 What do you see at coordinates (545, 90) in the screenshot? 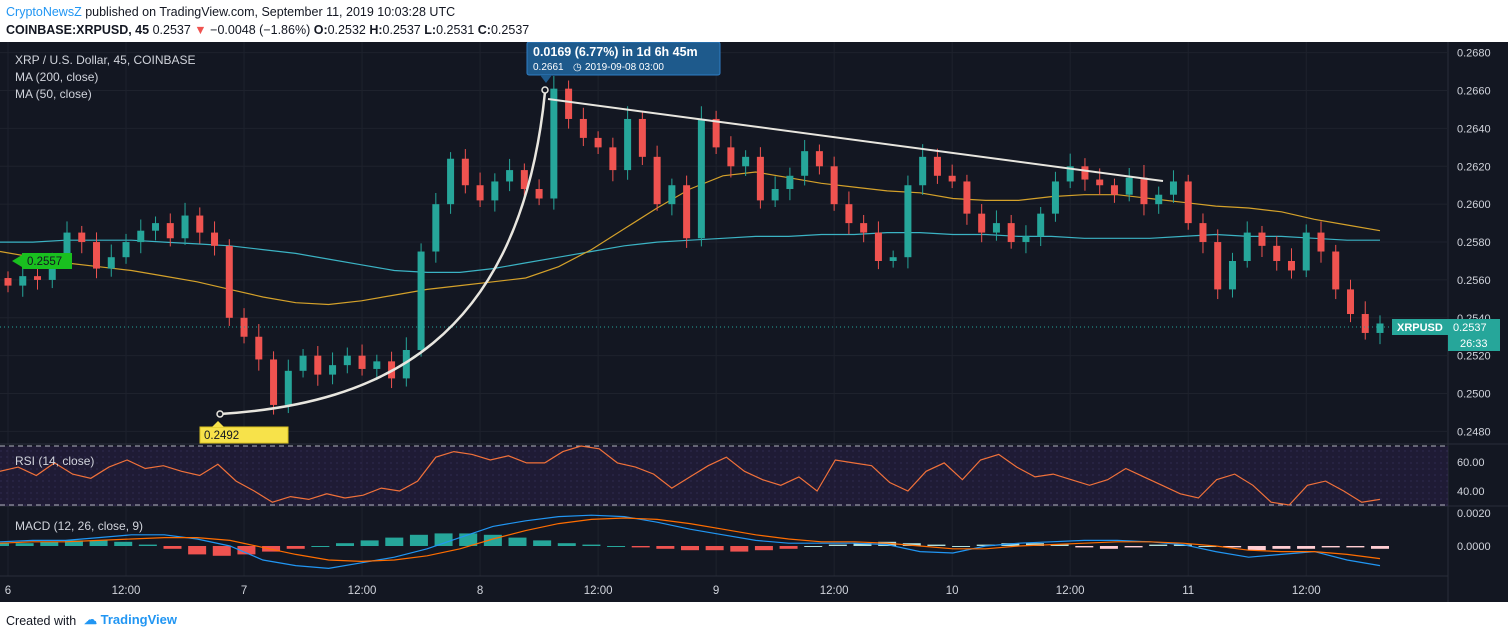
I see `curve-end-handle` at bounding box center [545, 90].